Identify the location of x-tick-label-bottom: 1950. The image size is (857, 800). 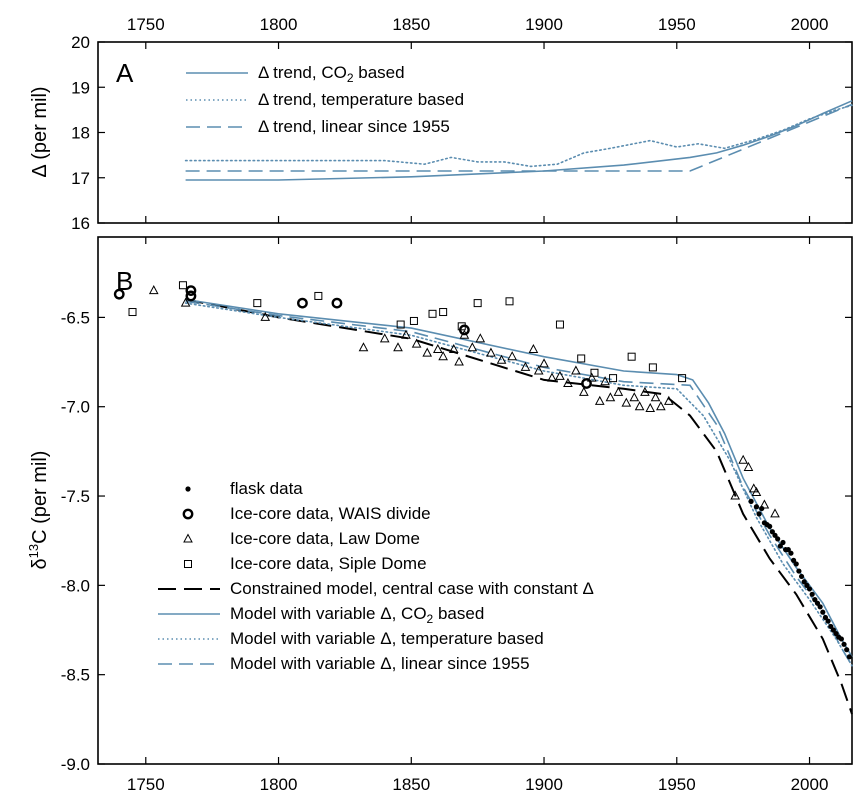
(677, 784).